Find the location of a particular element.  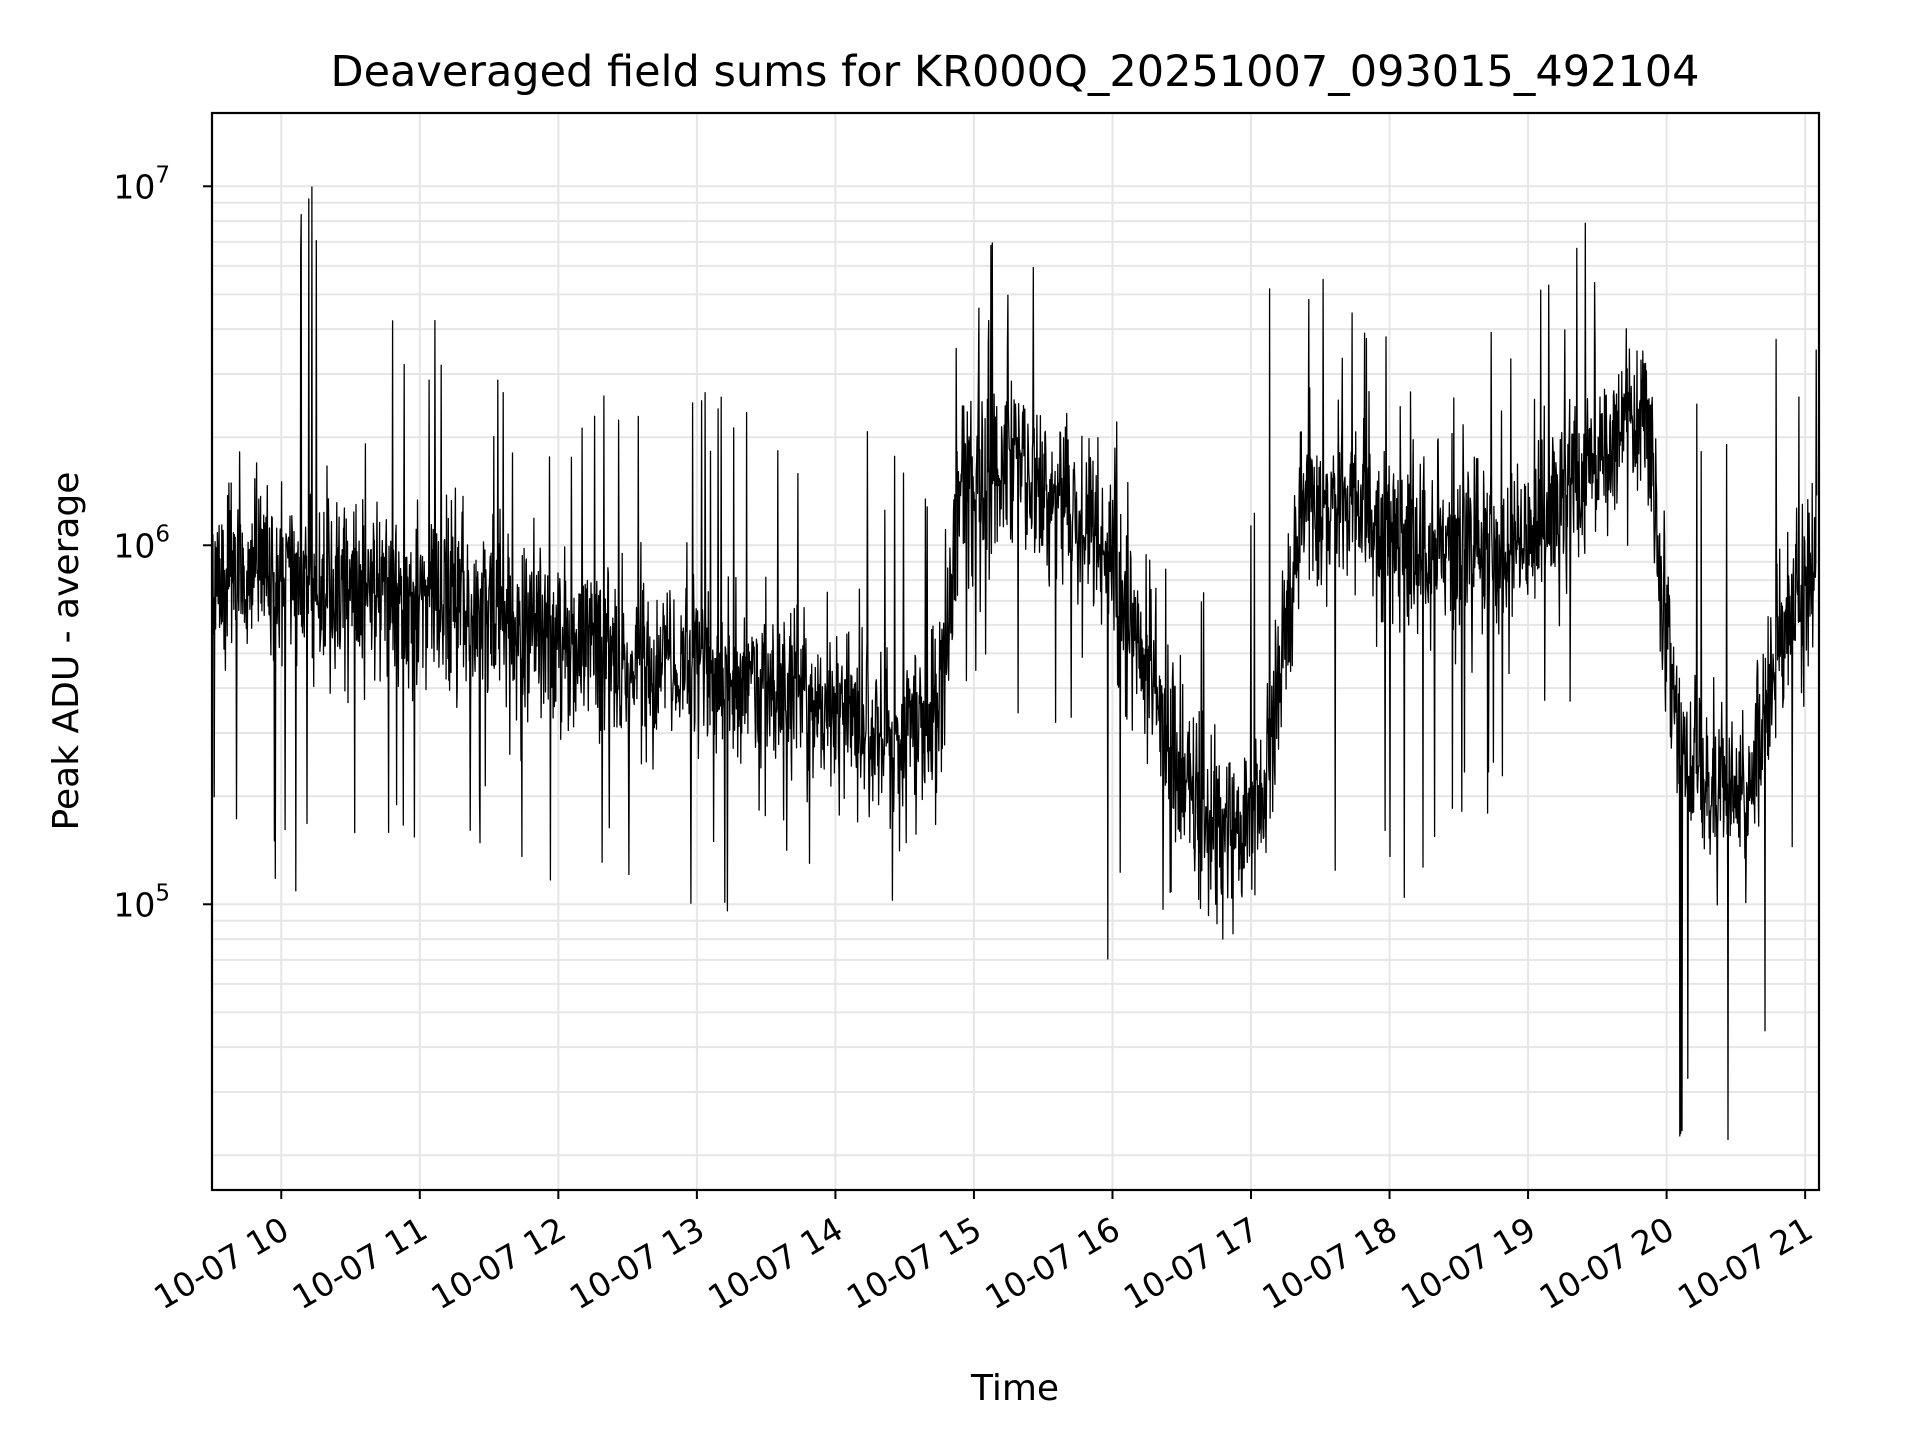

x-tick-label: 10-07 15 is located at coordinates (914, 1263).